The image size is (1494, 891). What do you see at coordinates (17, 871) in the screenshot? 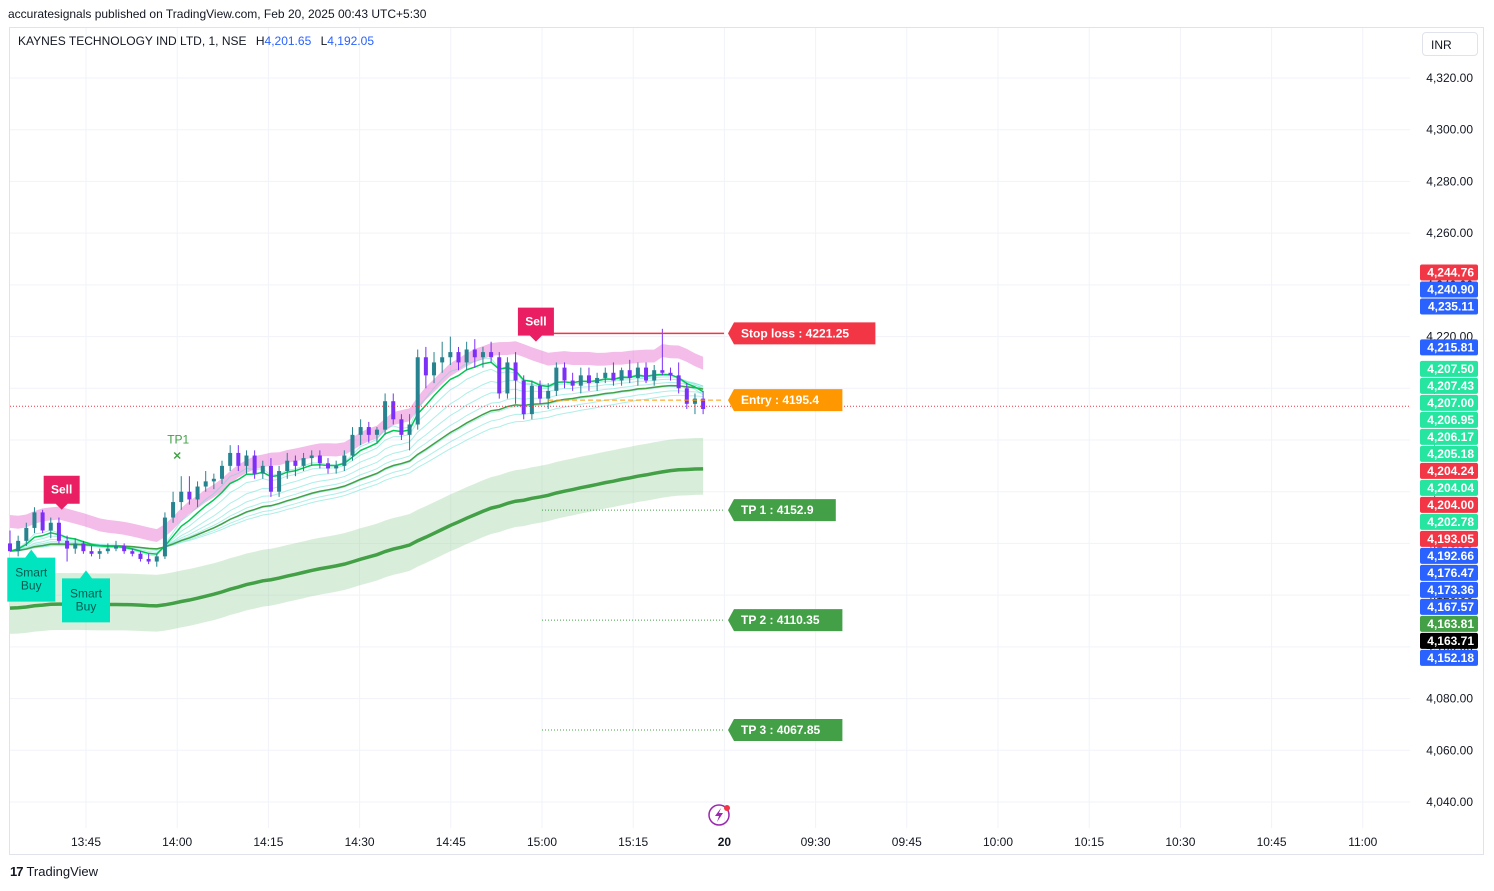
I see `tradingview-logo-icon: 17` at bounding box center [17, 871].